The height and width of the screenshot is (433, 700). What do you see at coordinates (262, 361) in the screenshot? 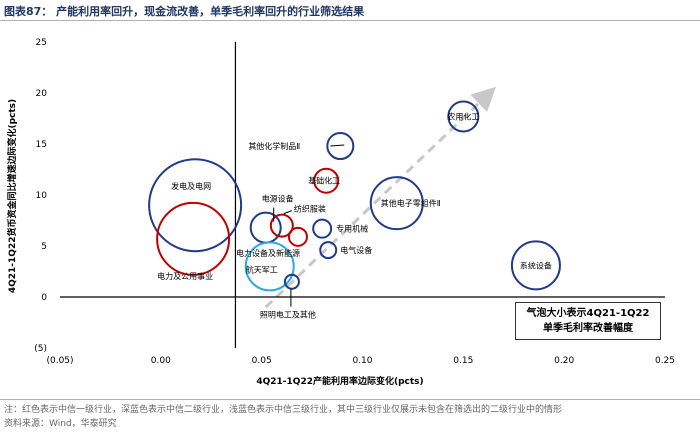
I see `x-tick-label: 0.05` at bounding box center [262, 361].